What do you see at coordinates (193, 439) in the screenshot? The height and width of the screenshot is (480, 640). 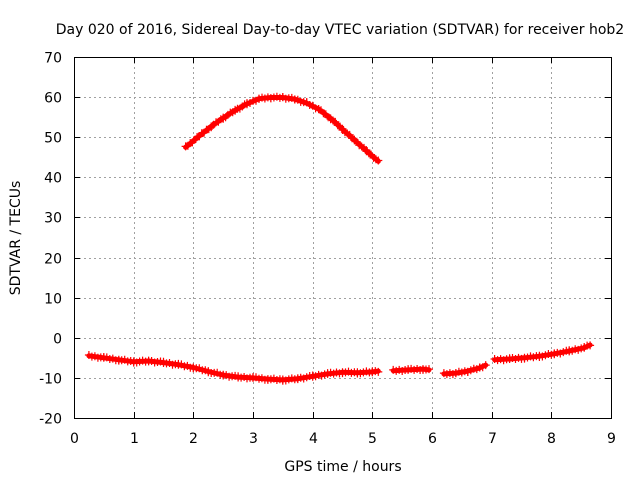 I see `x-tick-label: 2` at bounding box center [193, 439].